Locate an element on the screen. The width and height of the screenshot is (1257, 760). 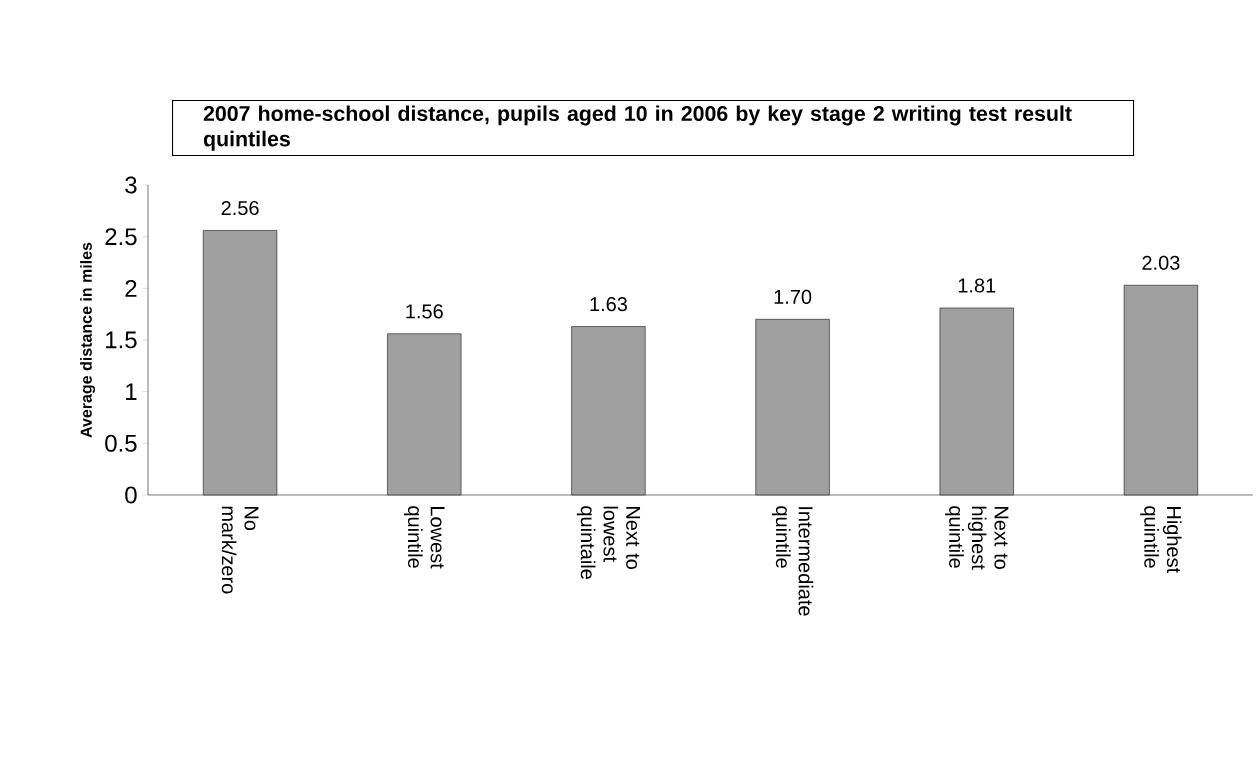
chart-title: 2007 home-school distance, pupils aged 10 in 2006 by key stage 2 writing test result quintiles is located at coordinates (637, 128).